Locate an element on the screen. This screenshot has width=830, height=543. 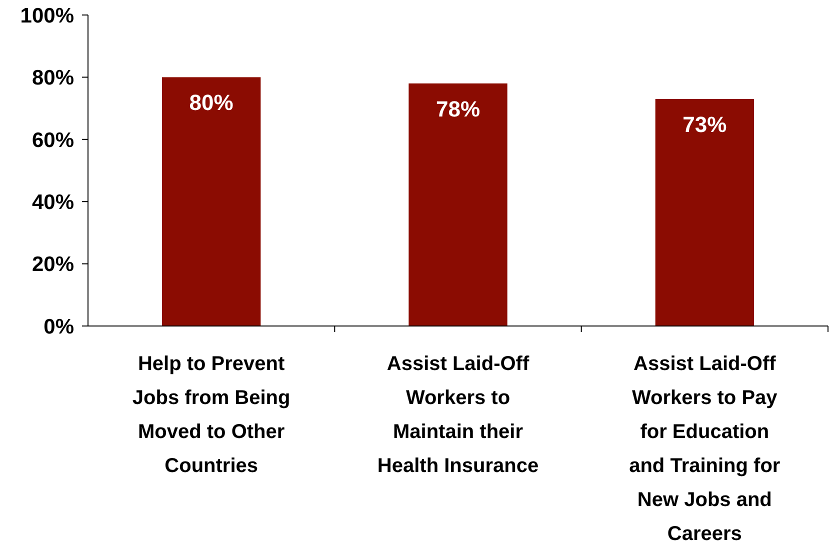
y-tick-label: 40% is located at coordinates (53, 202).